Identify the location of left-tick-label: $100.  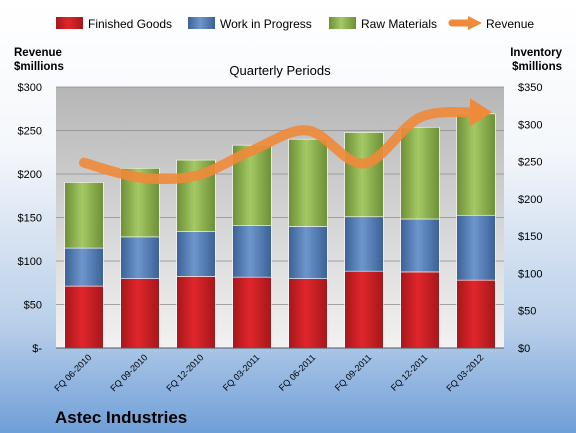
(30, 262).